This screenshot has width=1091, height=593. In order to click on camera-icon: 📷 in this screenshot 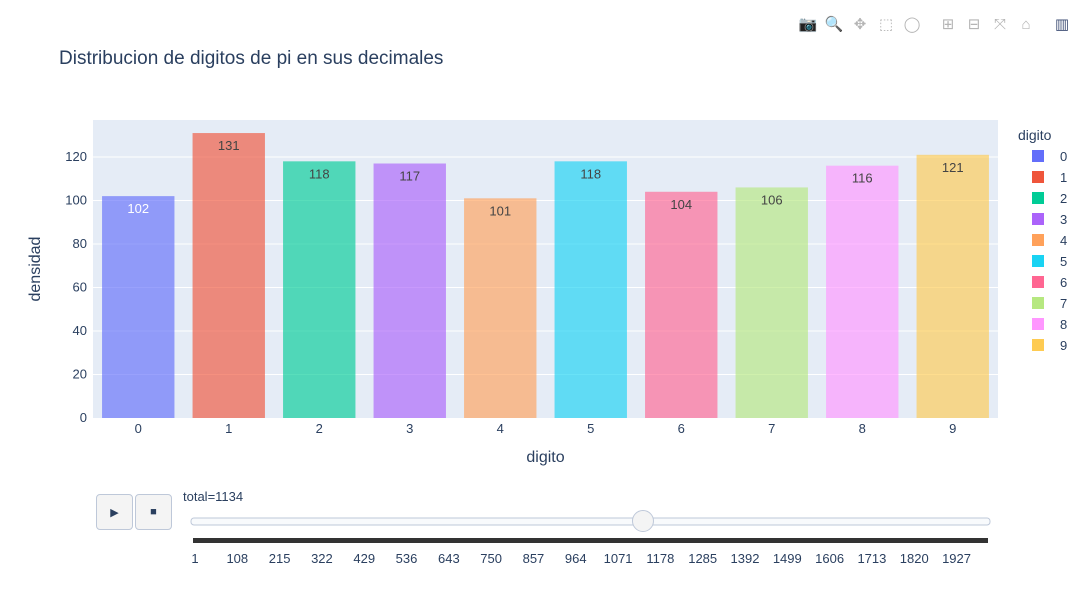, I will do `click(808, 24)`.